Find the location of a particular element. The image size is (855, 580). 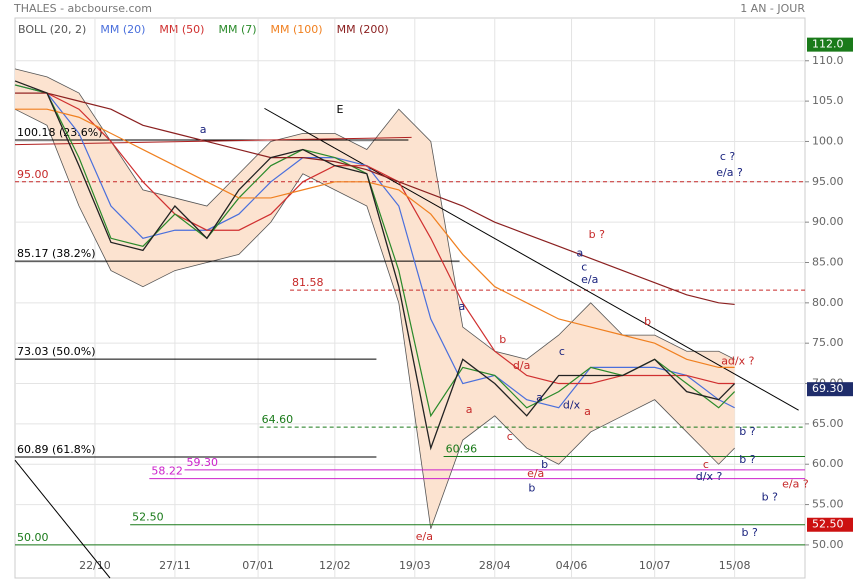

y-tick-label: 65.00 is located at coordinates (828, 423).